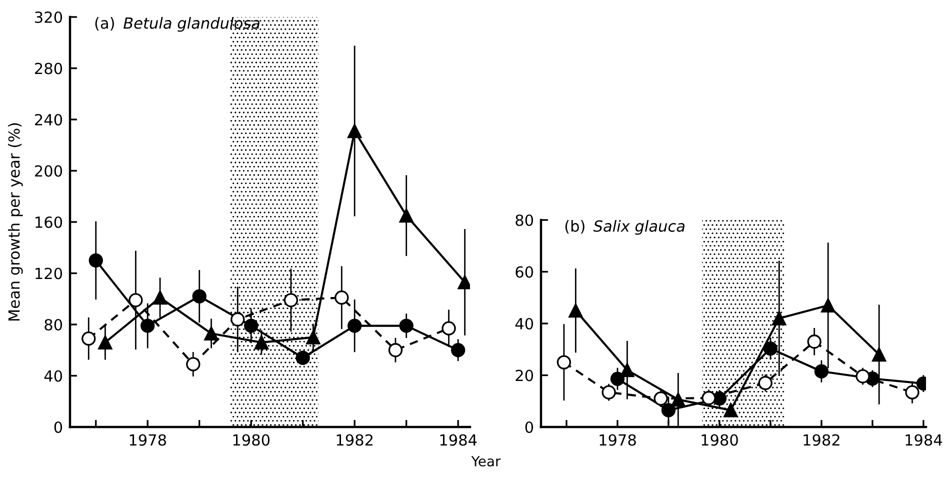  Describe the element at coordinates (624, 227) in the screenshot. I see `chart-title: (b) Salix glauca` at that location.